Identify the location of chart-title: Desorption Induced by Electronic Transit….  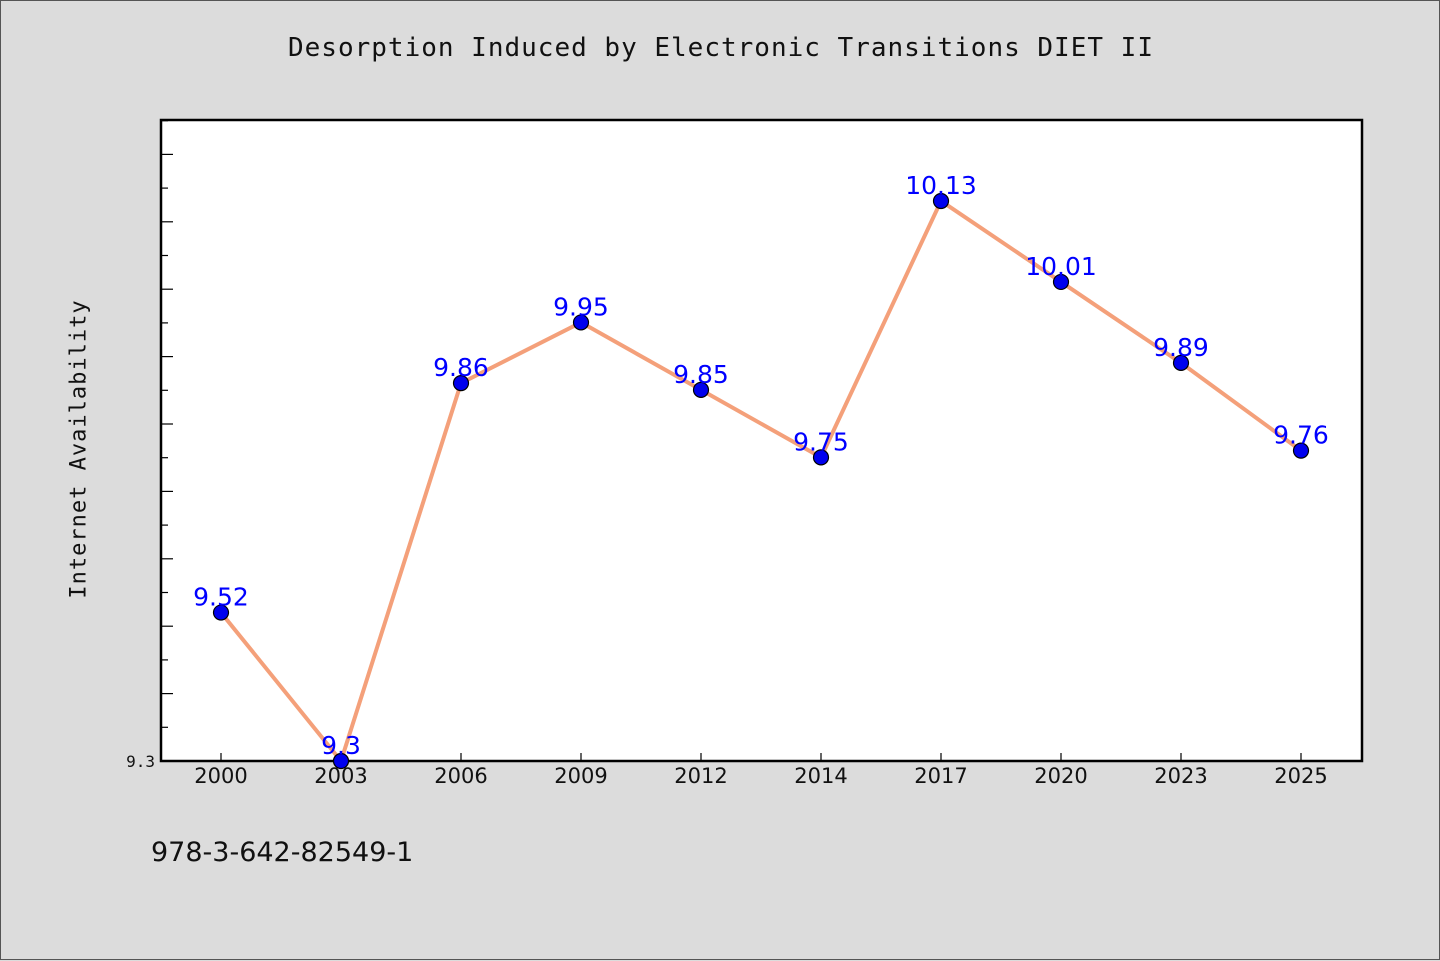
(721, 48).